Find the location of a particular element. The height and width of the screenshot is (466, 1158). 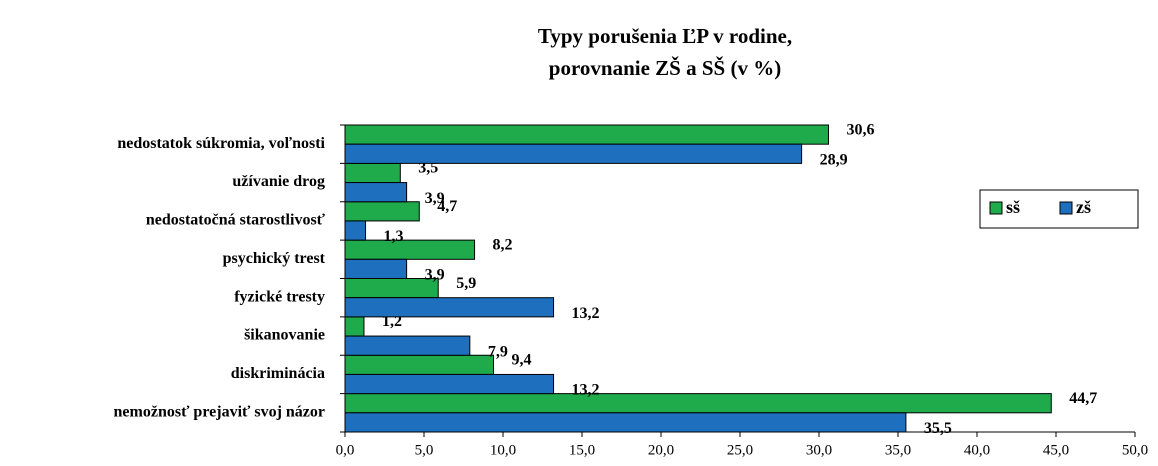

x-tick-label: 5,0 is located at coordinates (424, 450).